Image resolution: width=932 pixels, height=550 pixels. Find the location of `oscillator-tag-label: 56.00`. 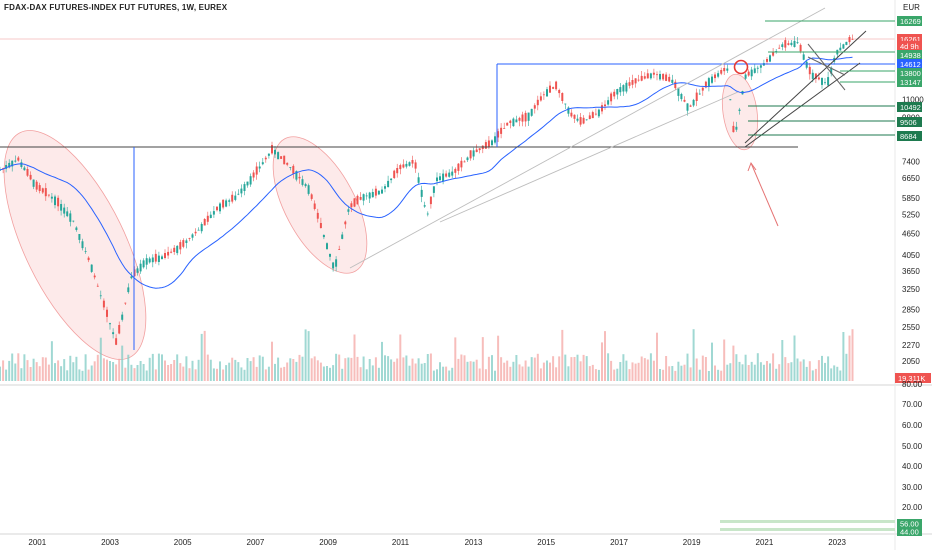

oscillator-tag-label: 56.00 is located at coordinates (909, 524).